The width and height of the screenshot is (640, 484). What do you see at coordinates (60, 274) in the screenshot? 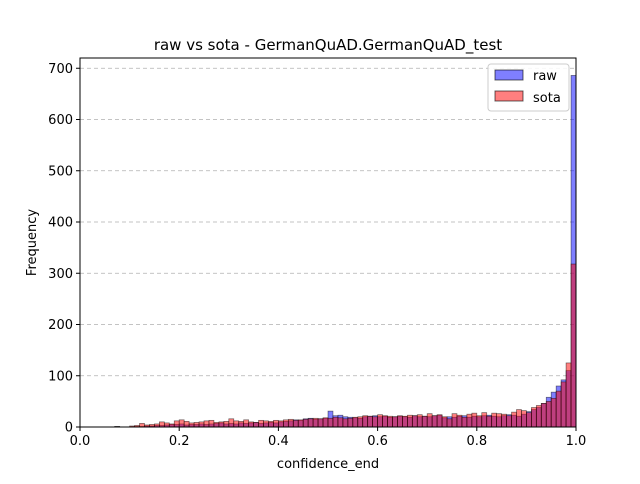
I see `y-tick-label: 300` at bounding box center [60, 274].